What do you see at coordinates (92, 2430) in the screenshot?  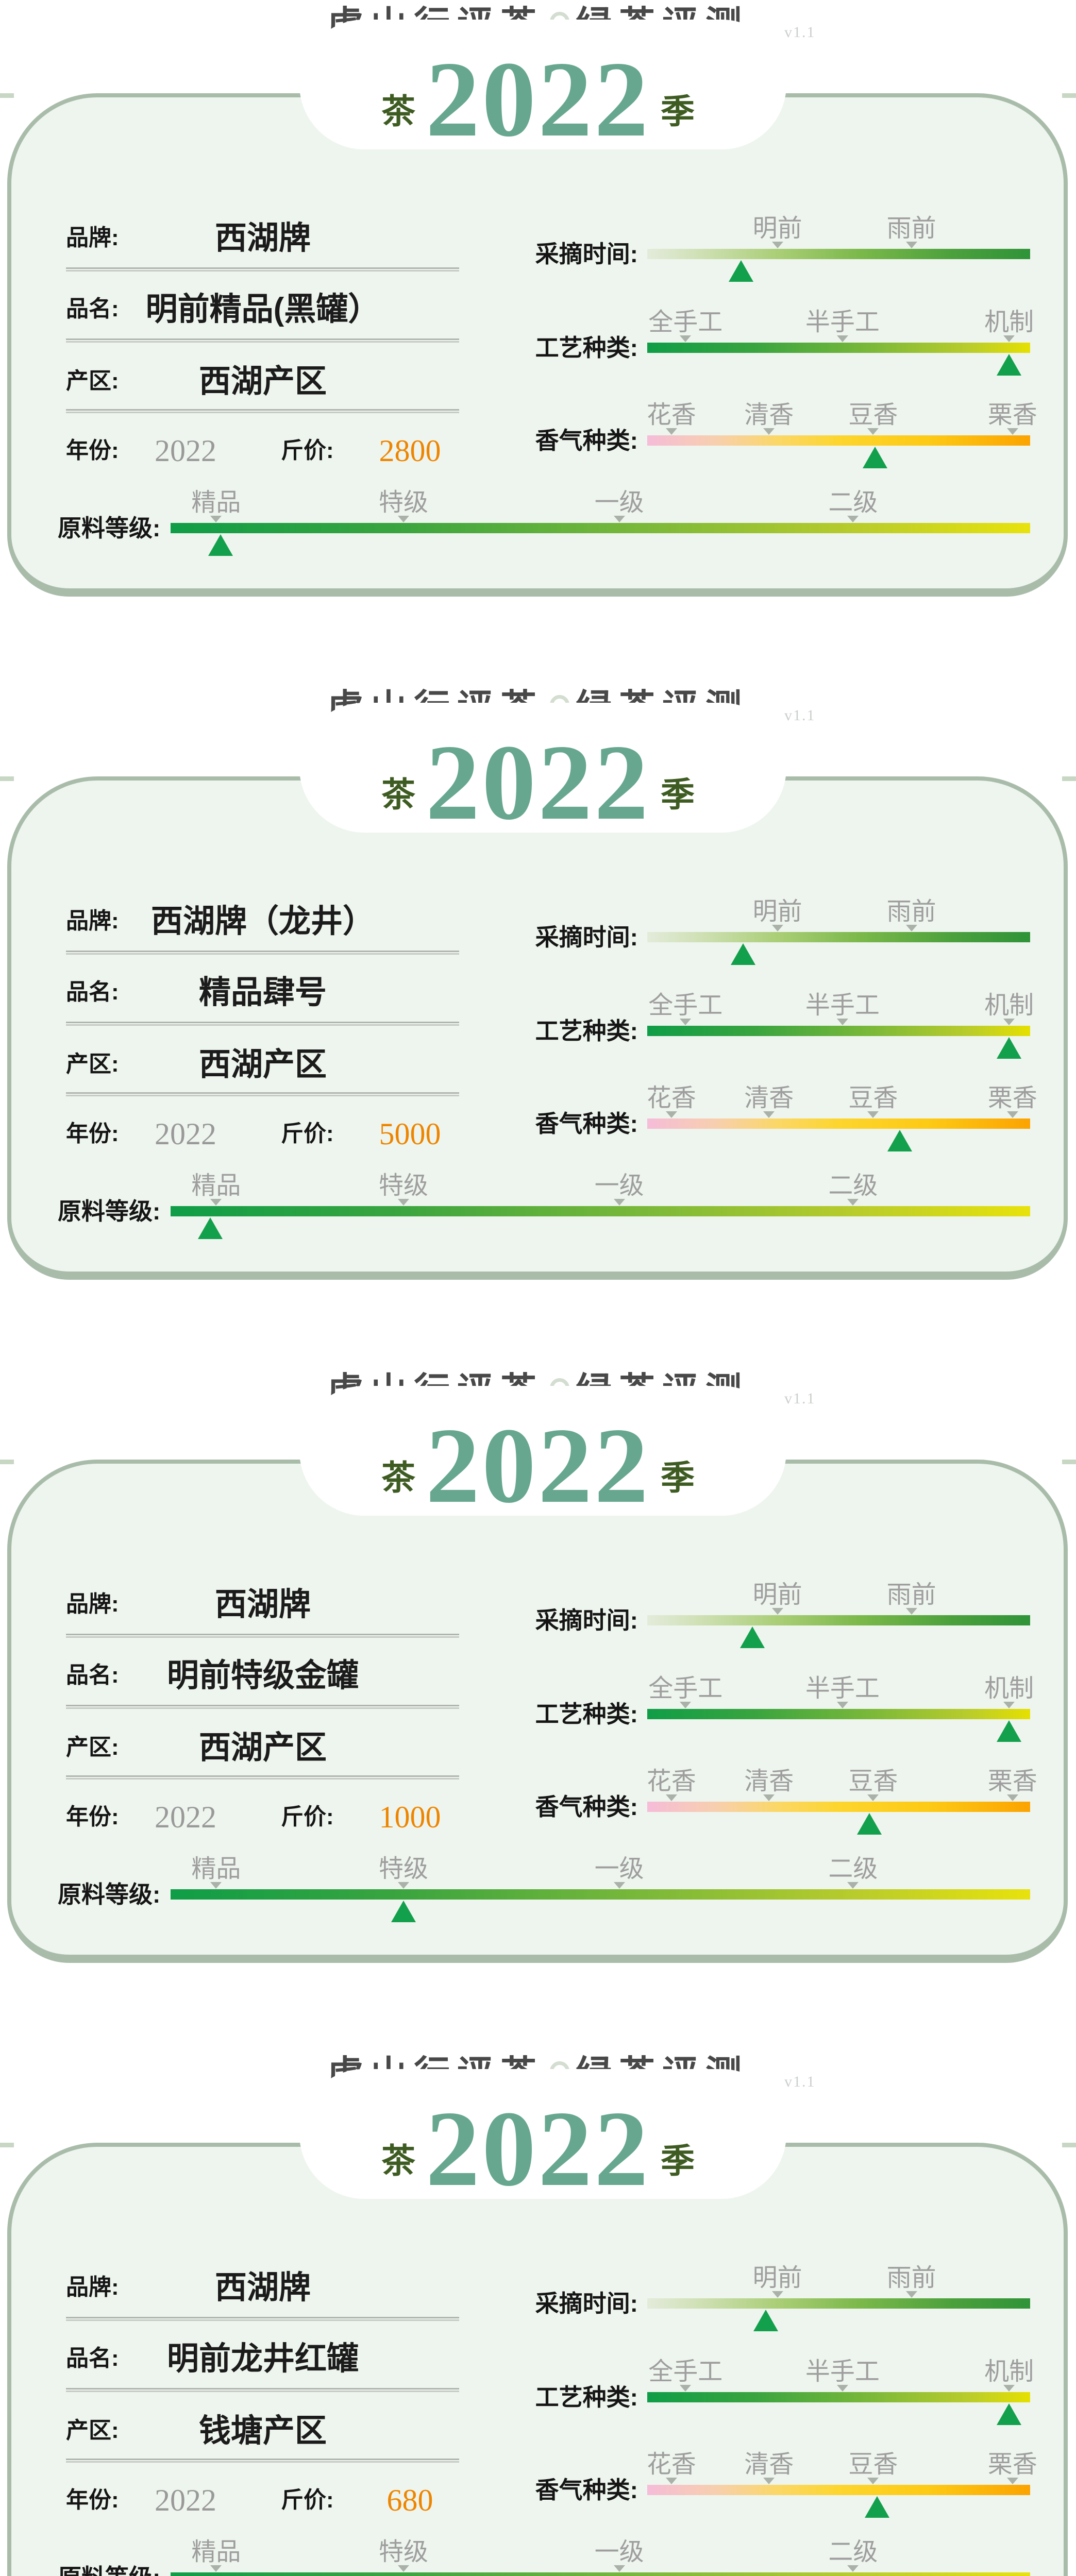 I see `region-label: 产区:` at bounding box center [92, 2430].